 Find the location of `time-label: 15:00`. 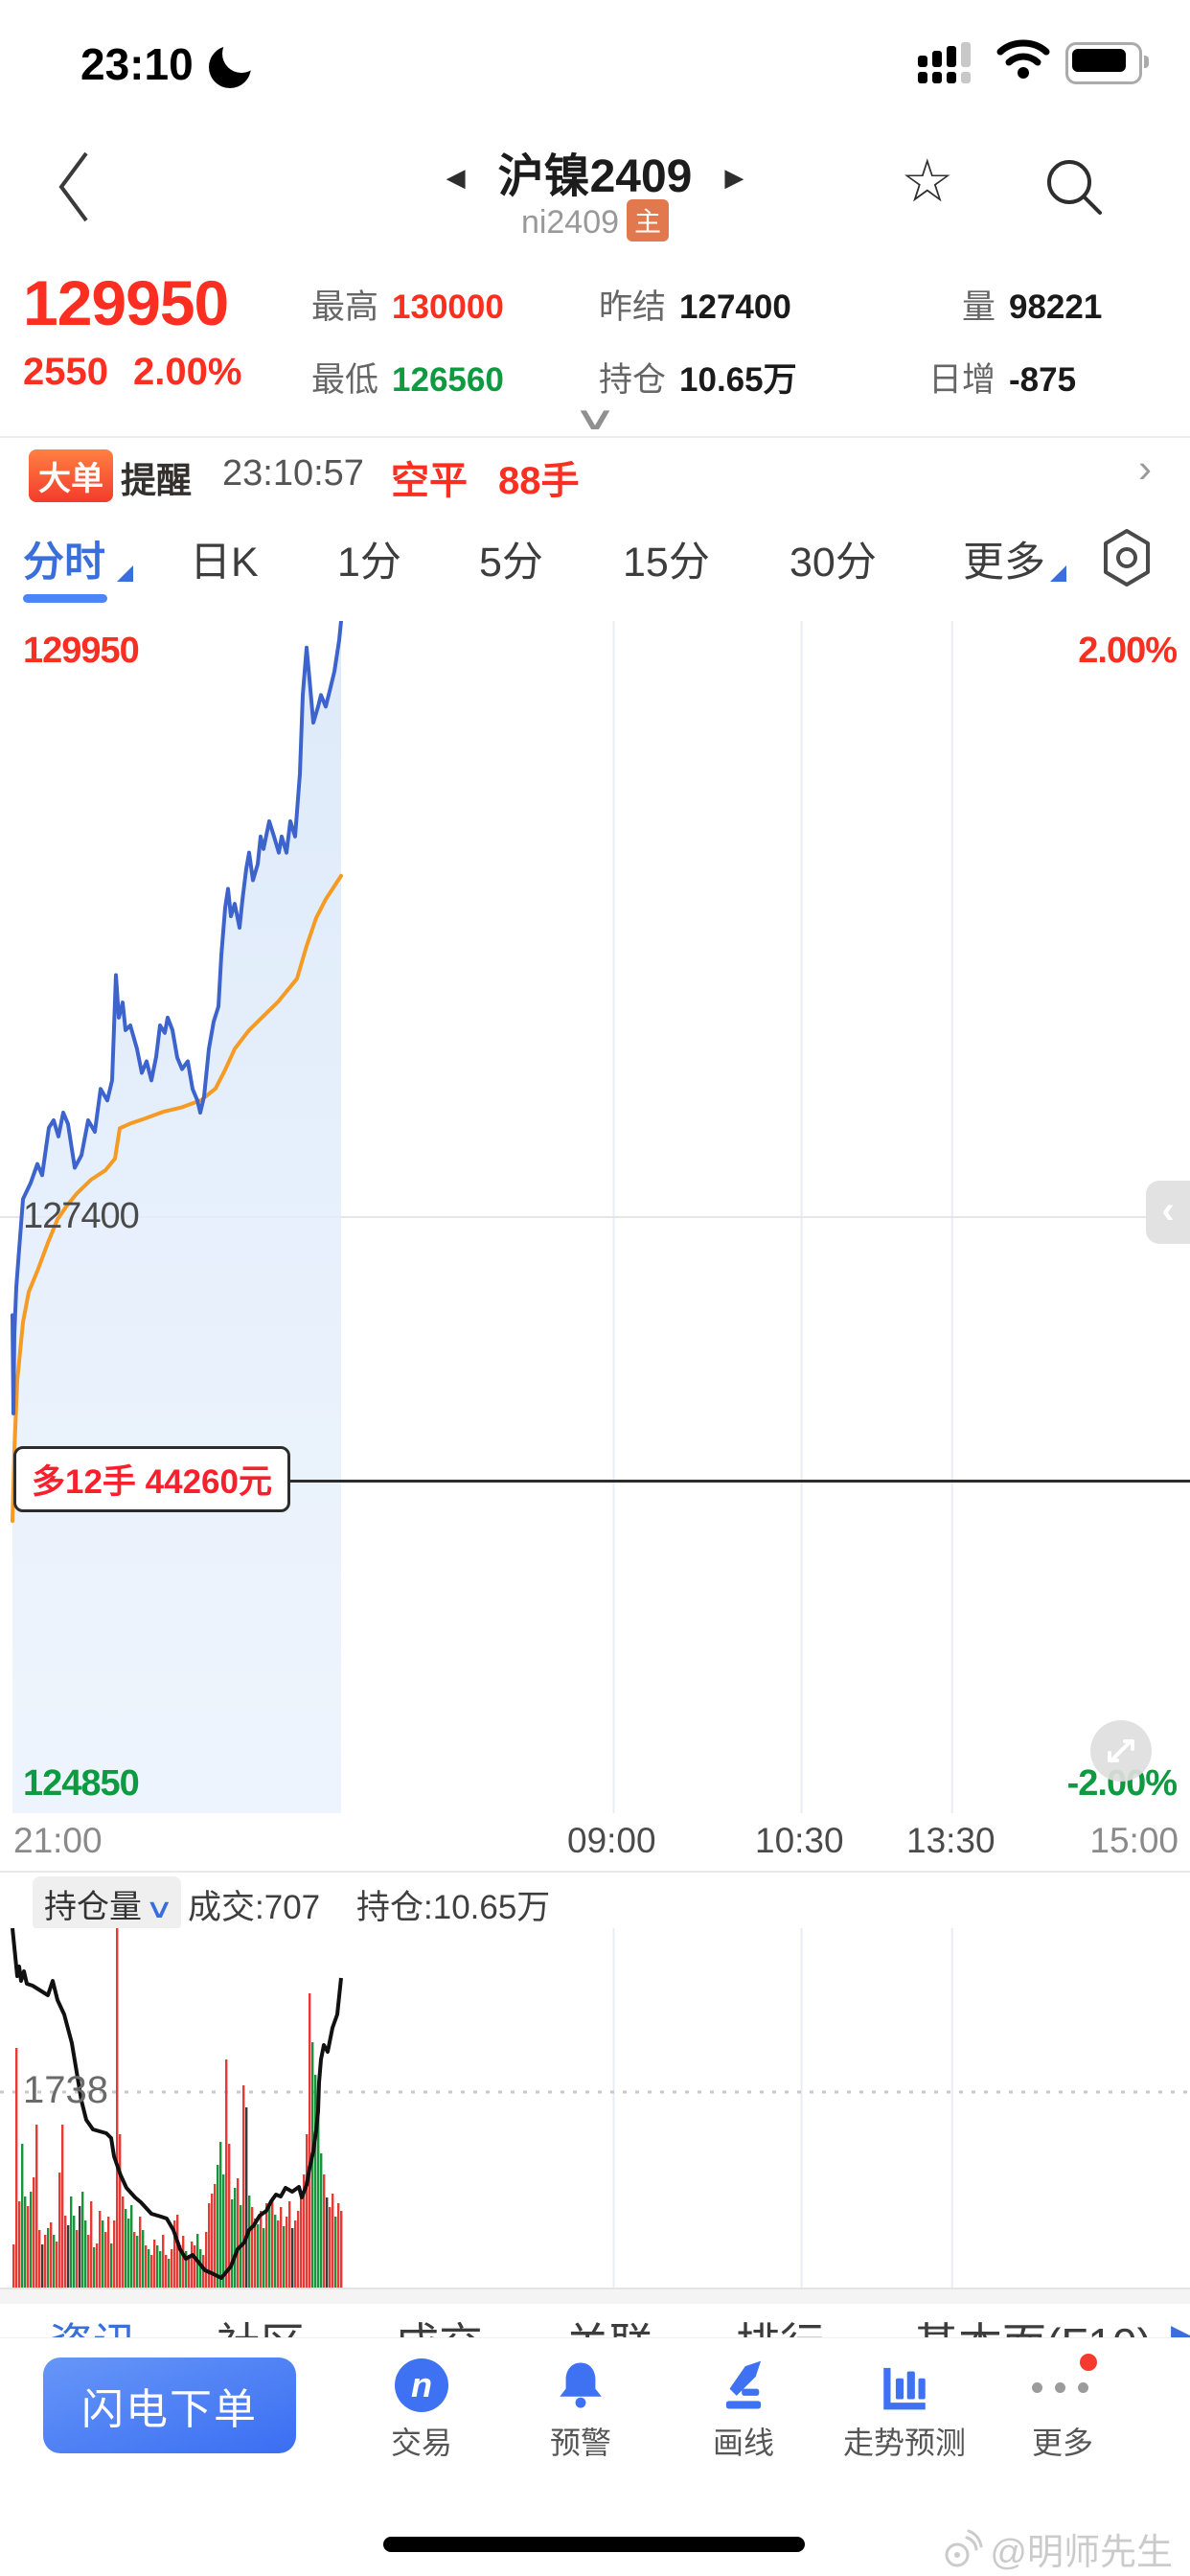

time-label: 15:00 is located at coordinates (1134, 1840).